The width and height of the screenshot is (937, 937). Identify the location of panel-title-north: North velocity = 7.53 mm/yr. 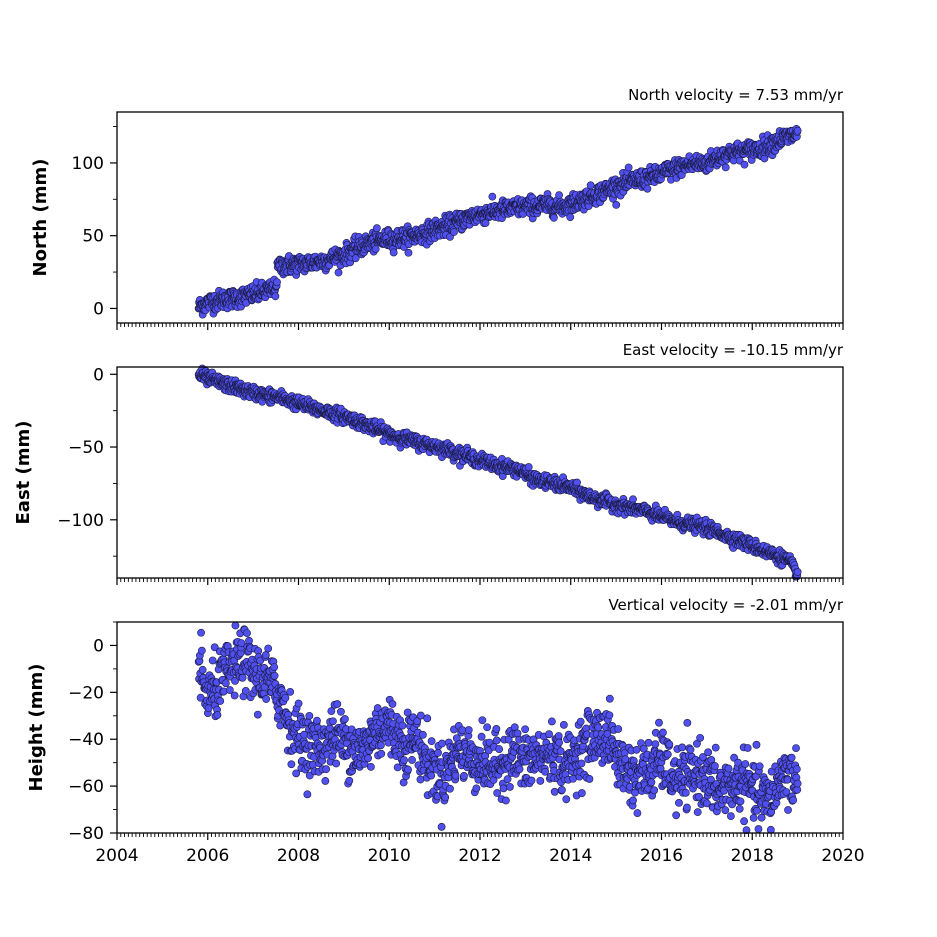
(736, 95).